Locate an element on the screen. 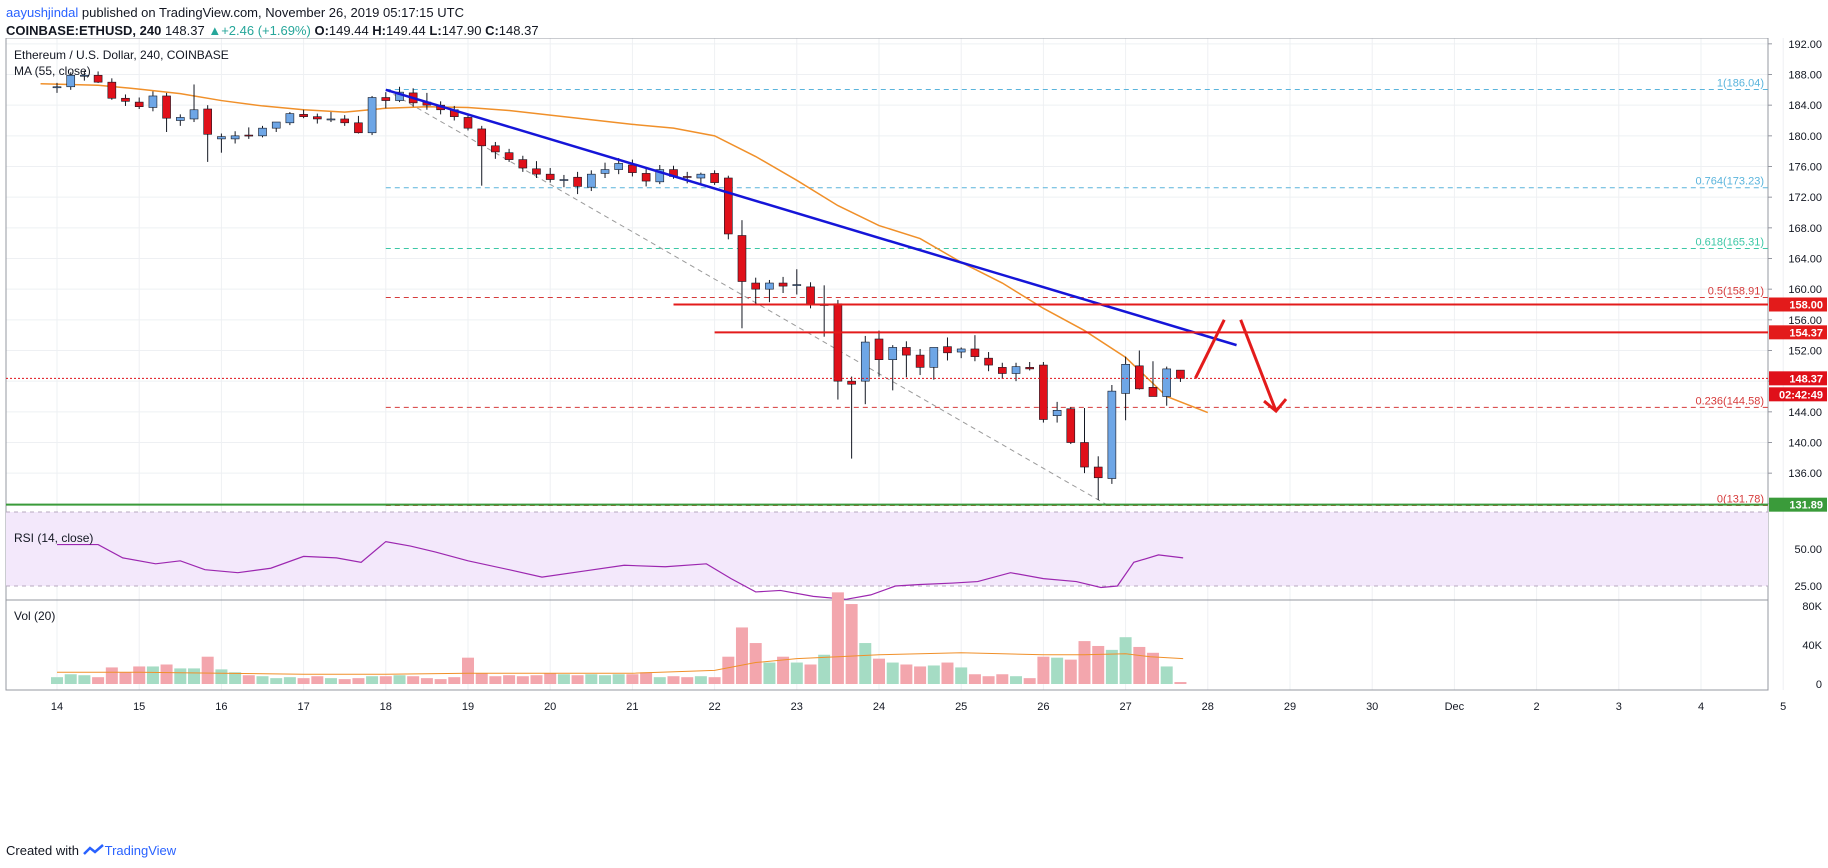 The height and width of the screenshot is (868, 1828). vol-legend: Vol (20) is located at coordinates (34, 616).